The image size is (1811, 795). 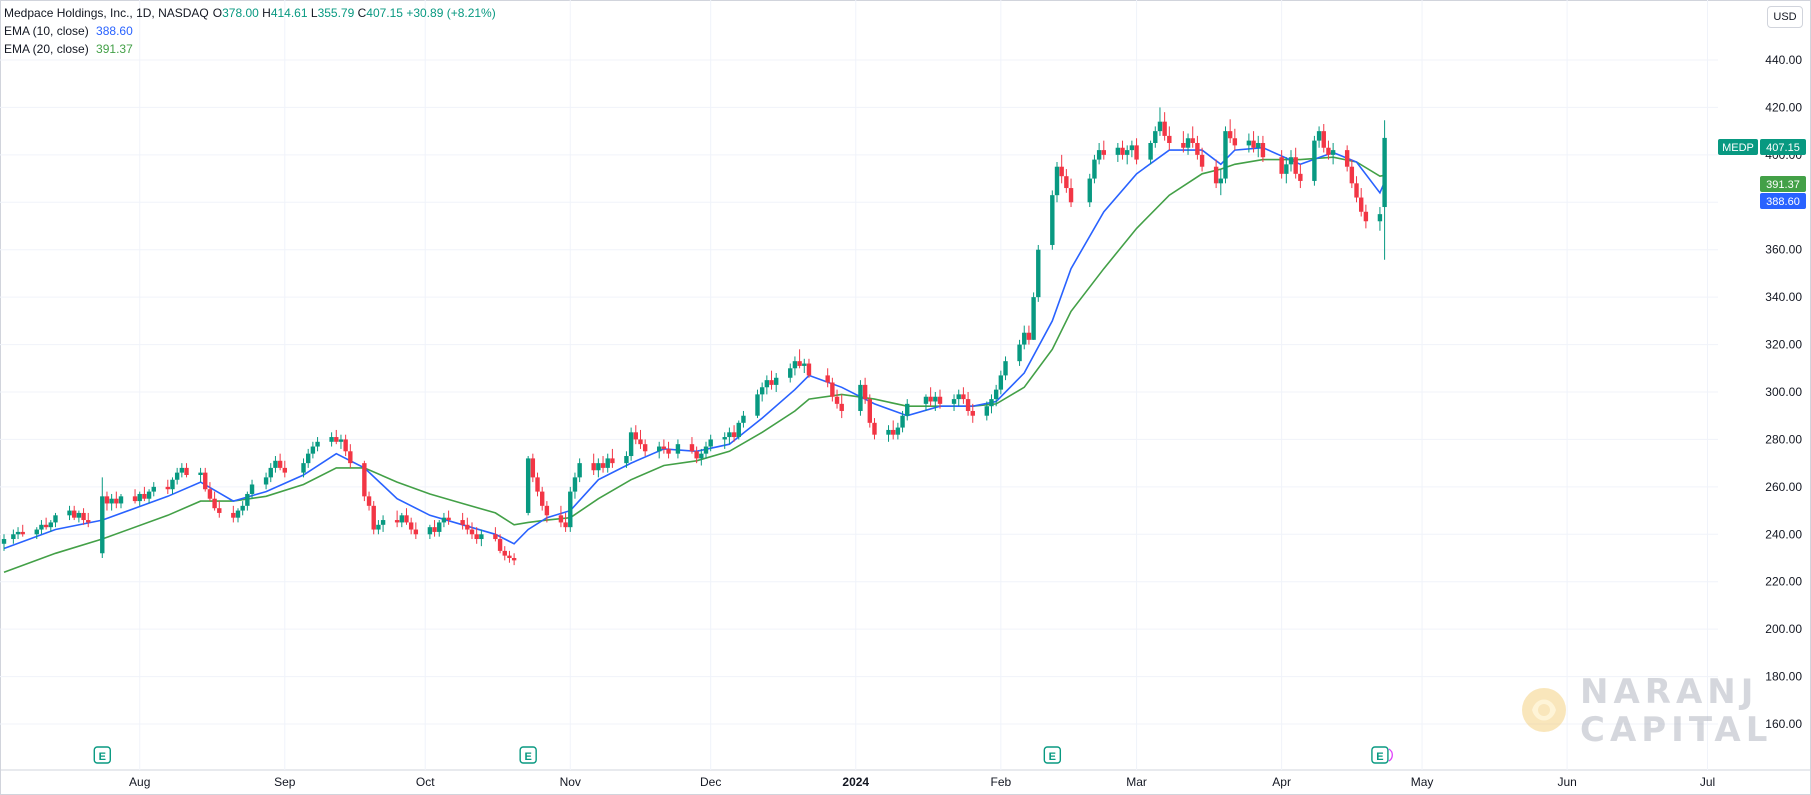 What do you see at coordinates (1783, 439) in the screenshot?
I see `y-tick-label: 280.00` at bounding box center [1783, 439].